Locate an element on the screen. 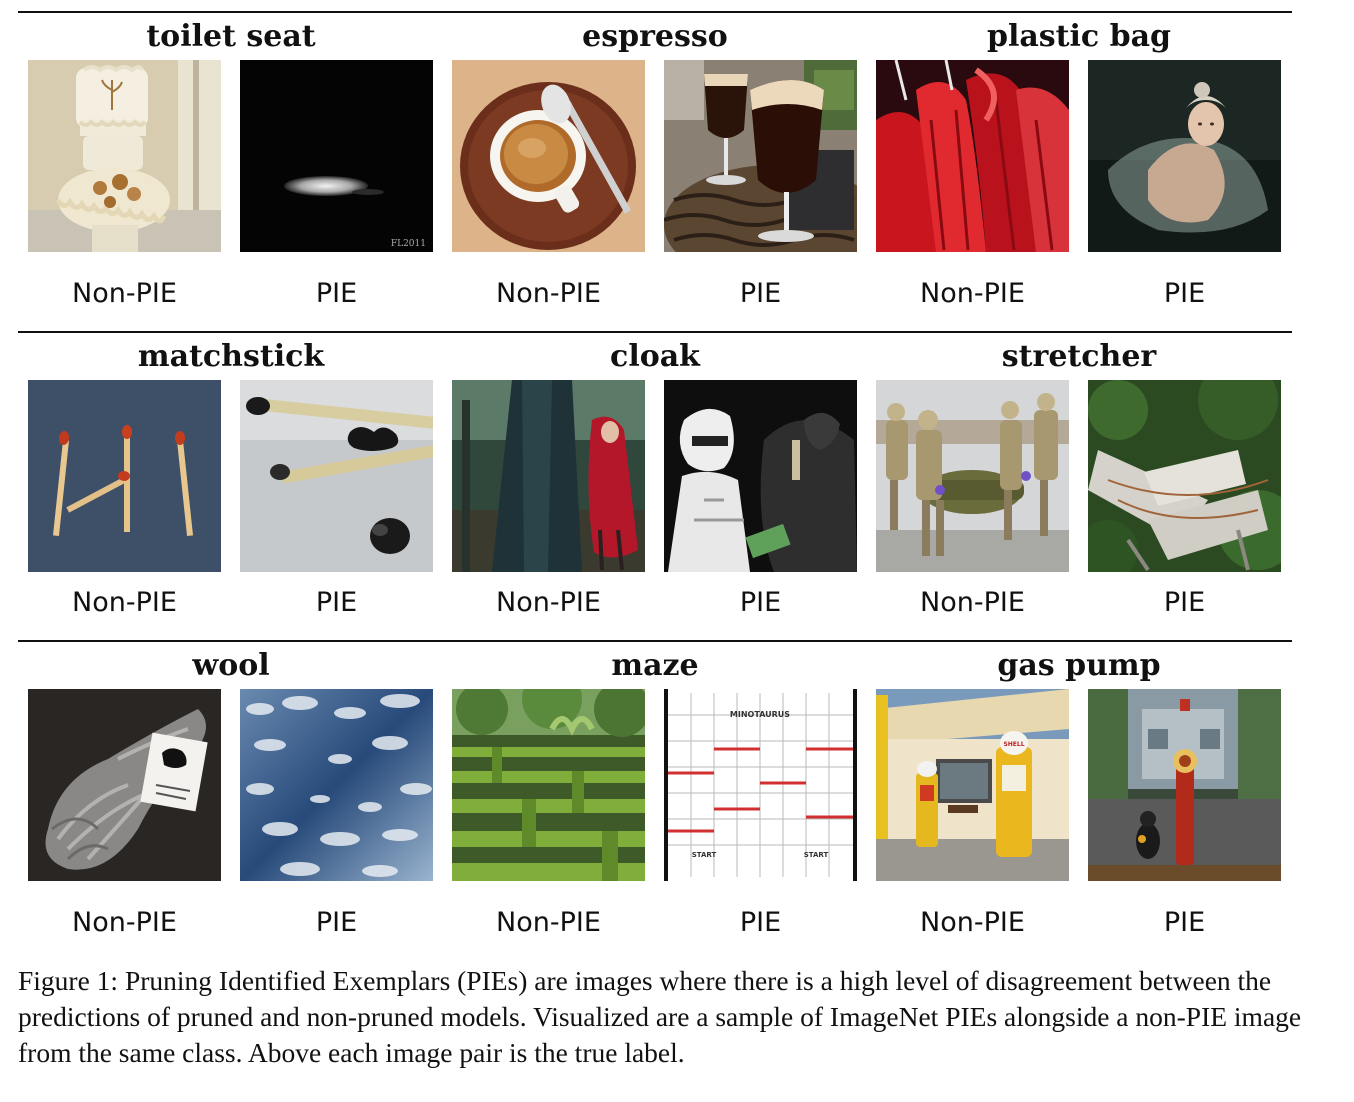 This screenshot has height=1102, width=1354. non-pie-image-stretcher is located at coordinates (972, 476).